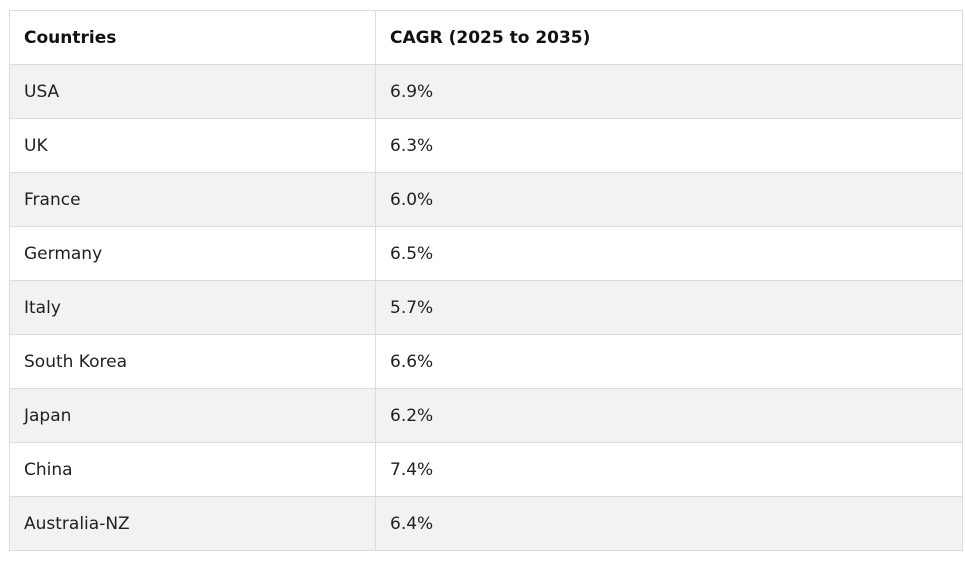 The width and height of the screenshot is (965, 568). Describe the element at coordinates (192, 199) in the screenshot. I see `country-cell: France` at that location.